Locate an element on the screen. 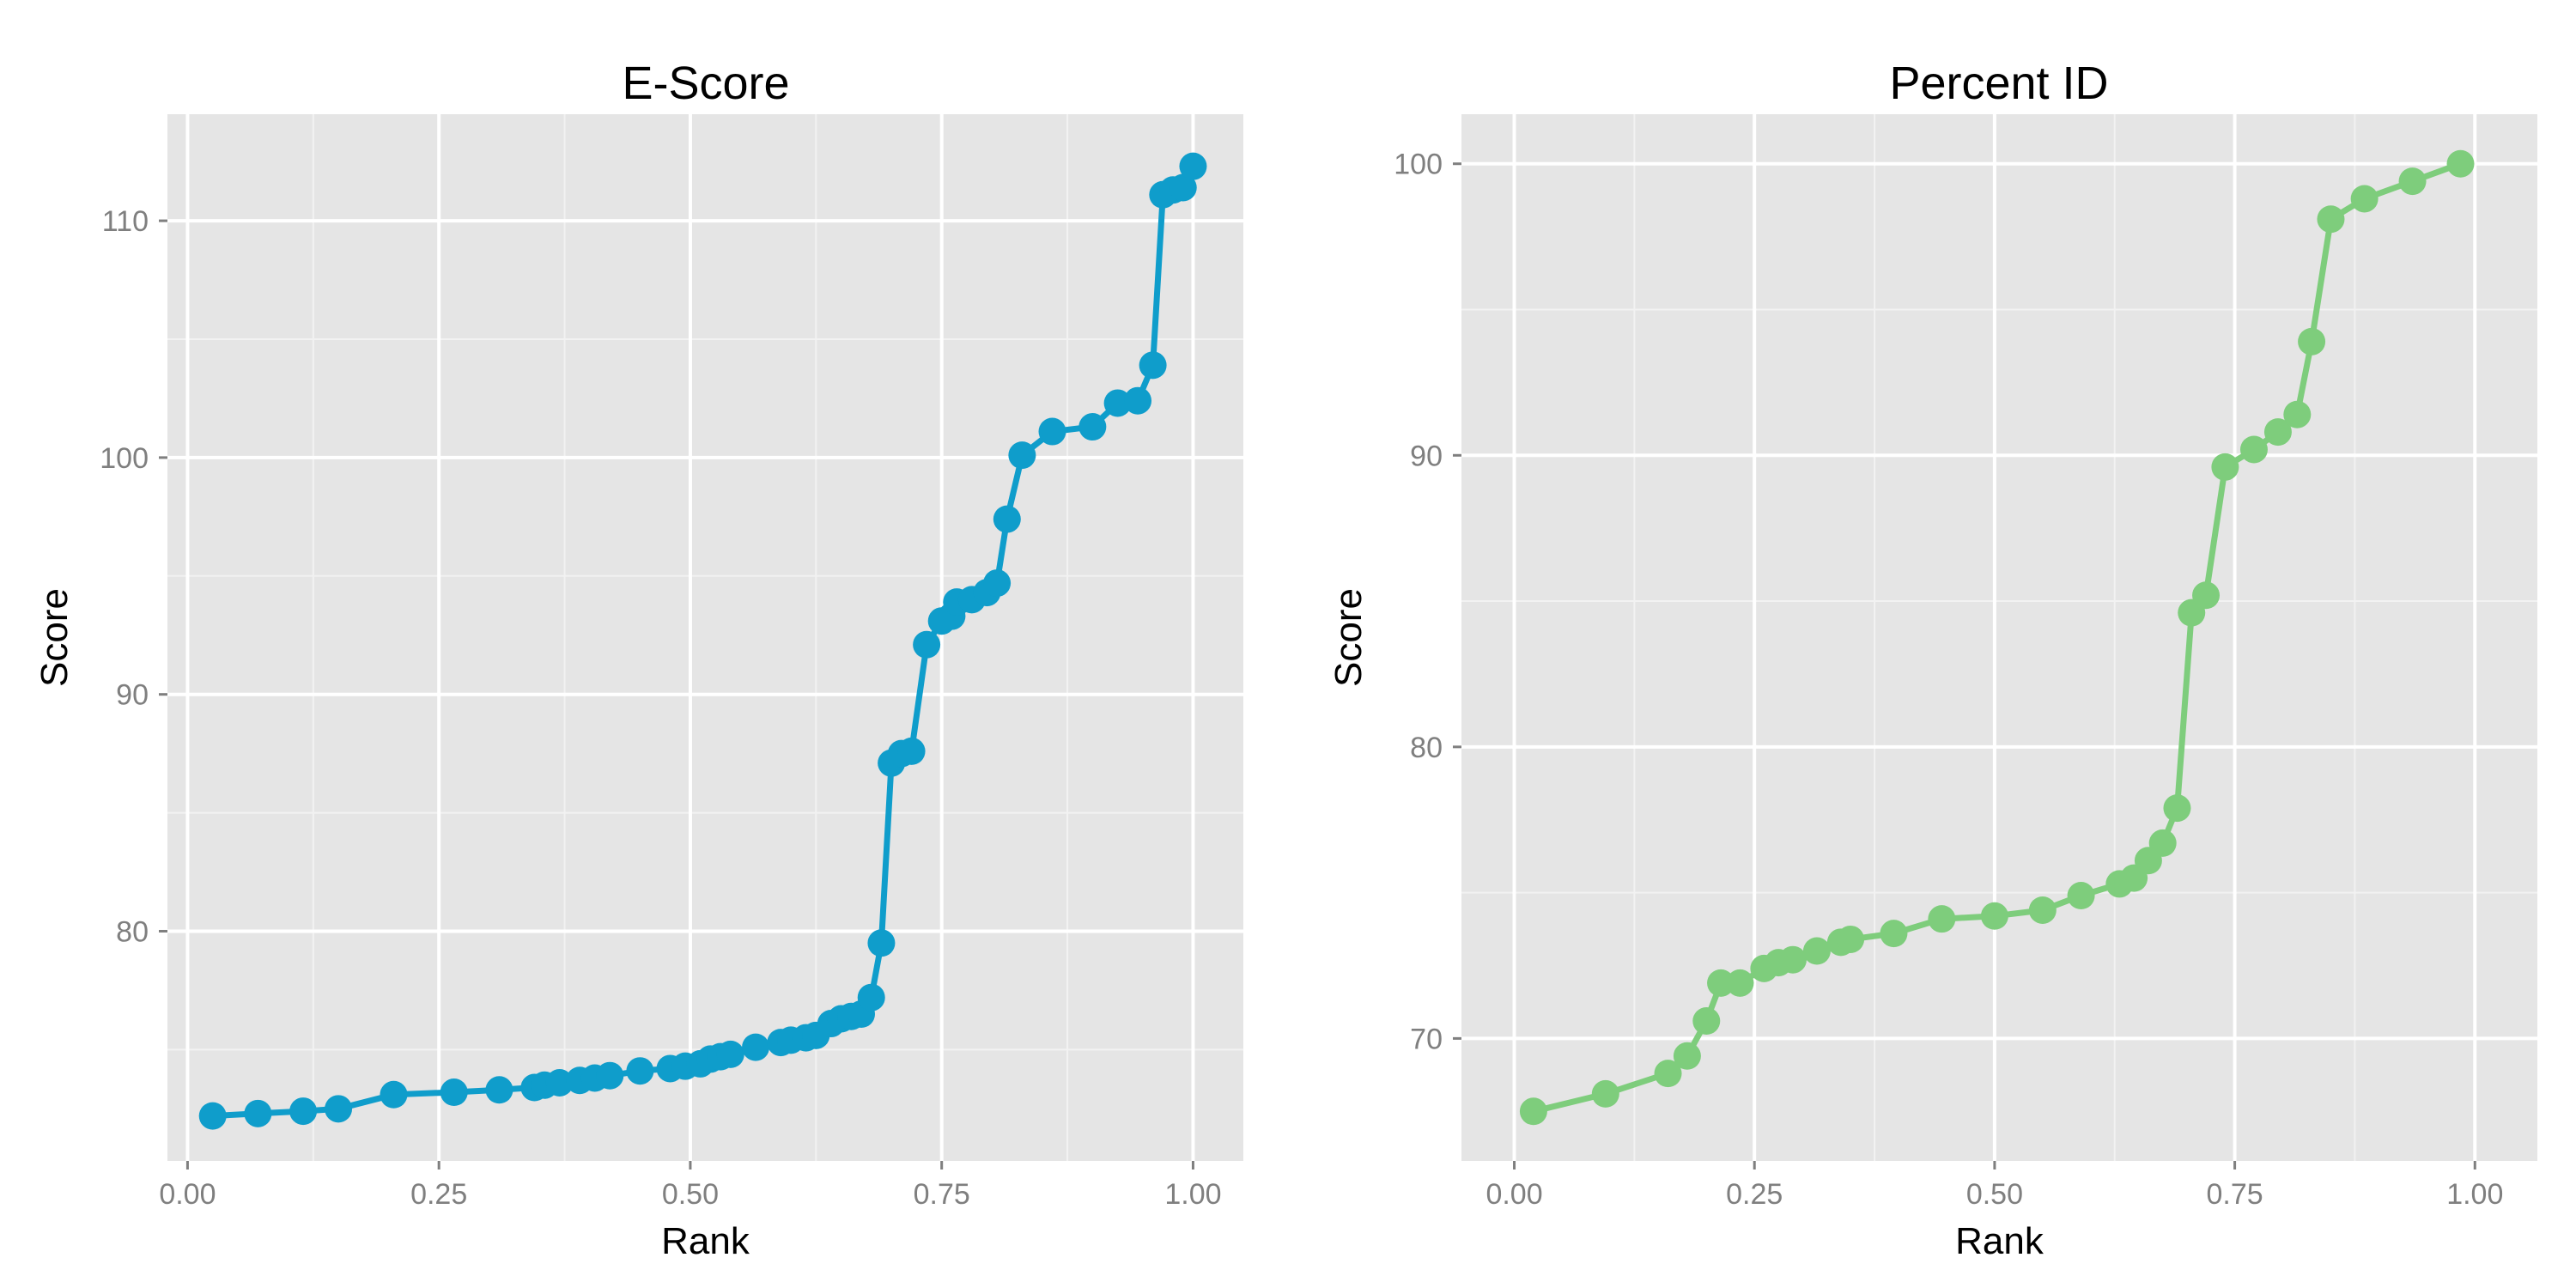  chart-title: Percent ID is located at coordinates (1998, 83).